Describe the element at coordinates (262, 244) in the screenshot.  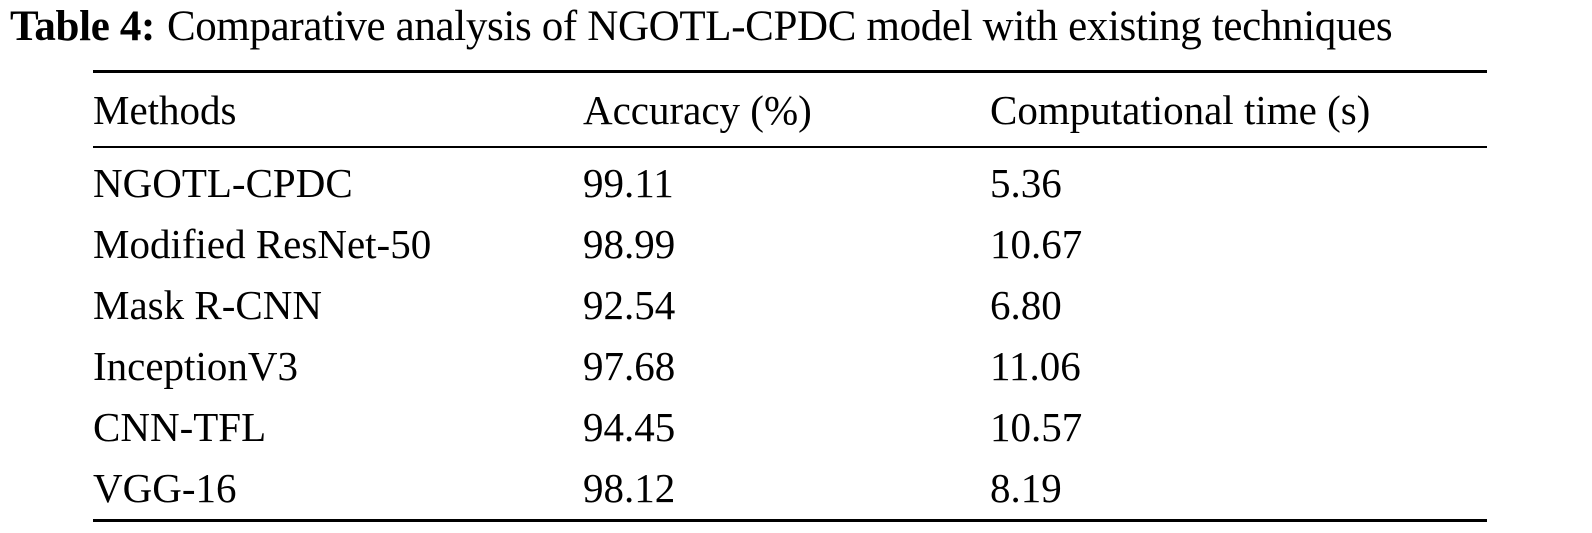
I see `method-cell: Modified ResNet-50` at that location.